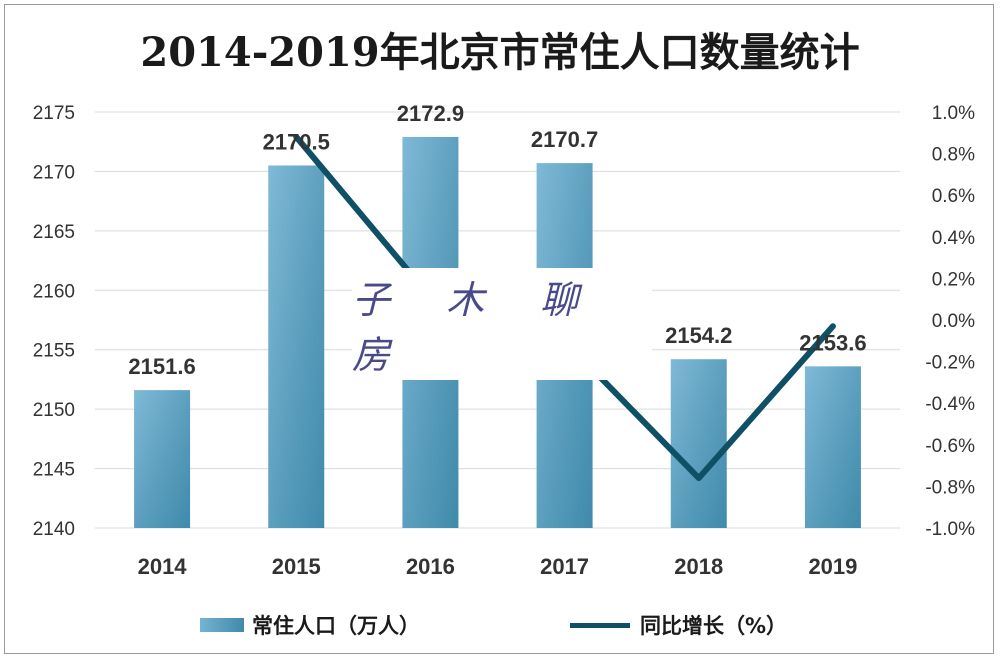  I want to click on legend-label-growth: 同比增长（%）, so click(714, 626).